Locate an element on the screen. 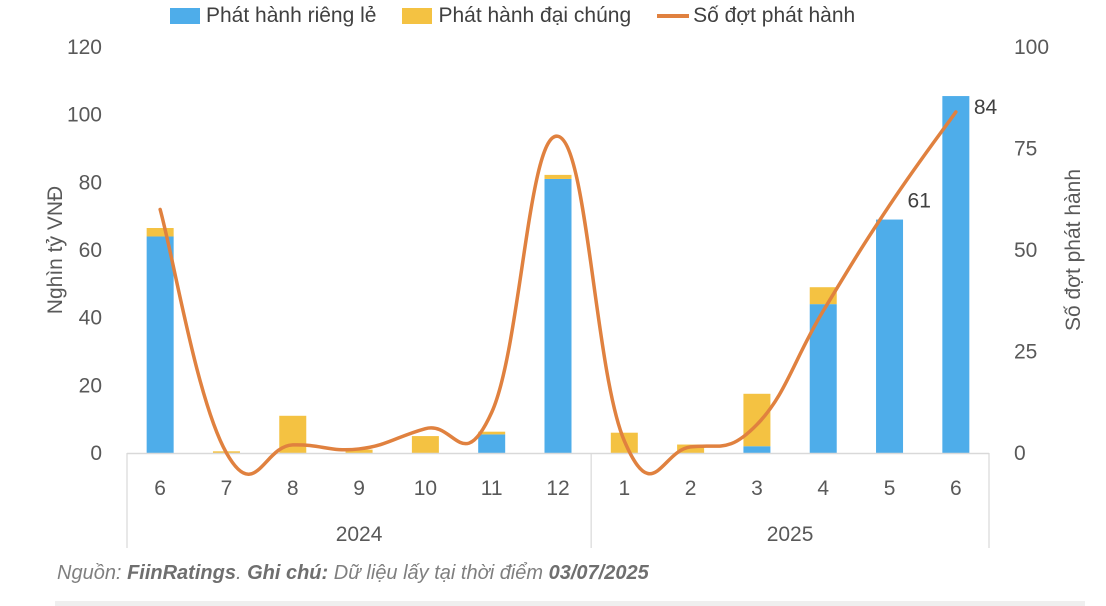 This screenshot has height=606, width=1106. y-tick-label: 100 is located at coordinates (84, 115).